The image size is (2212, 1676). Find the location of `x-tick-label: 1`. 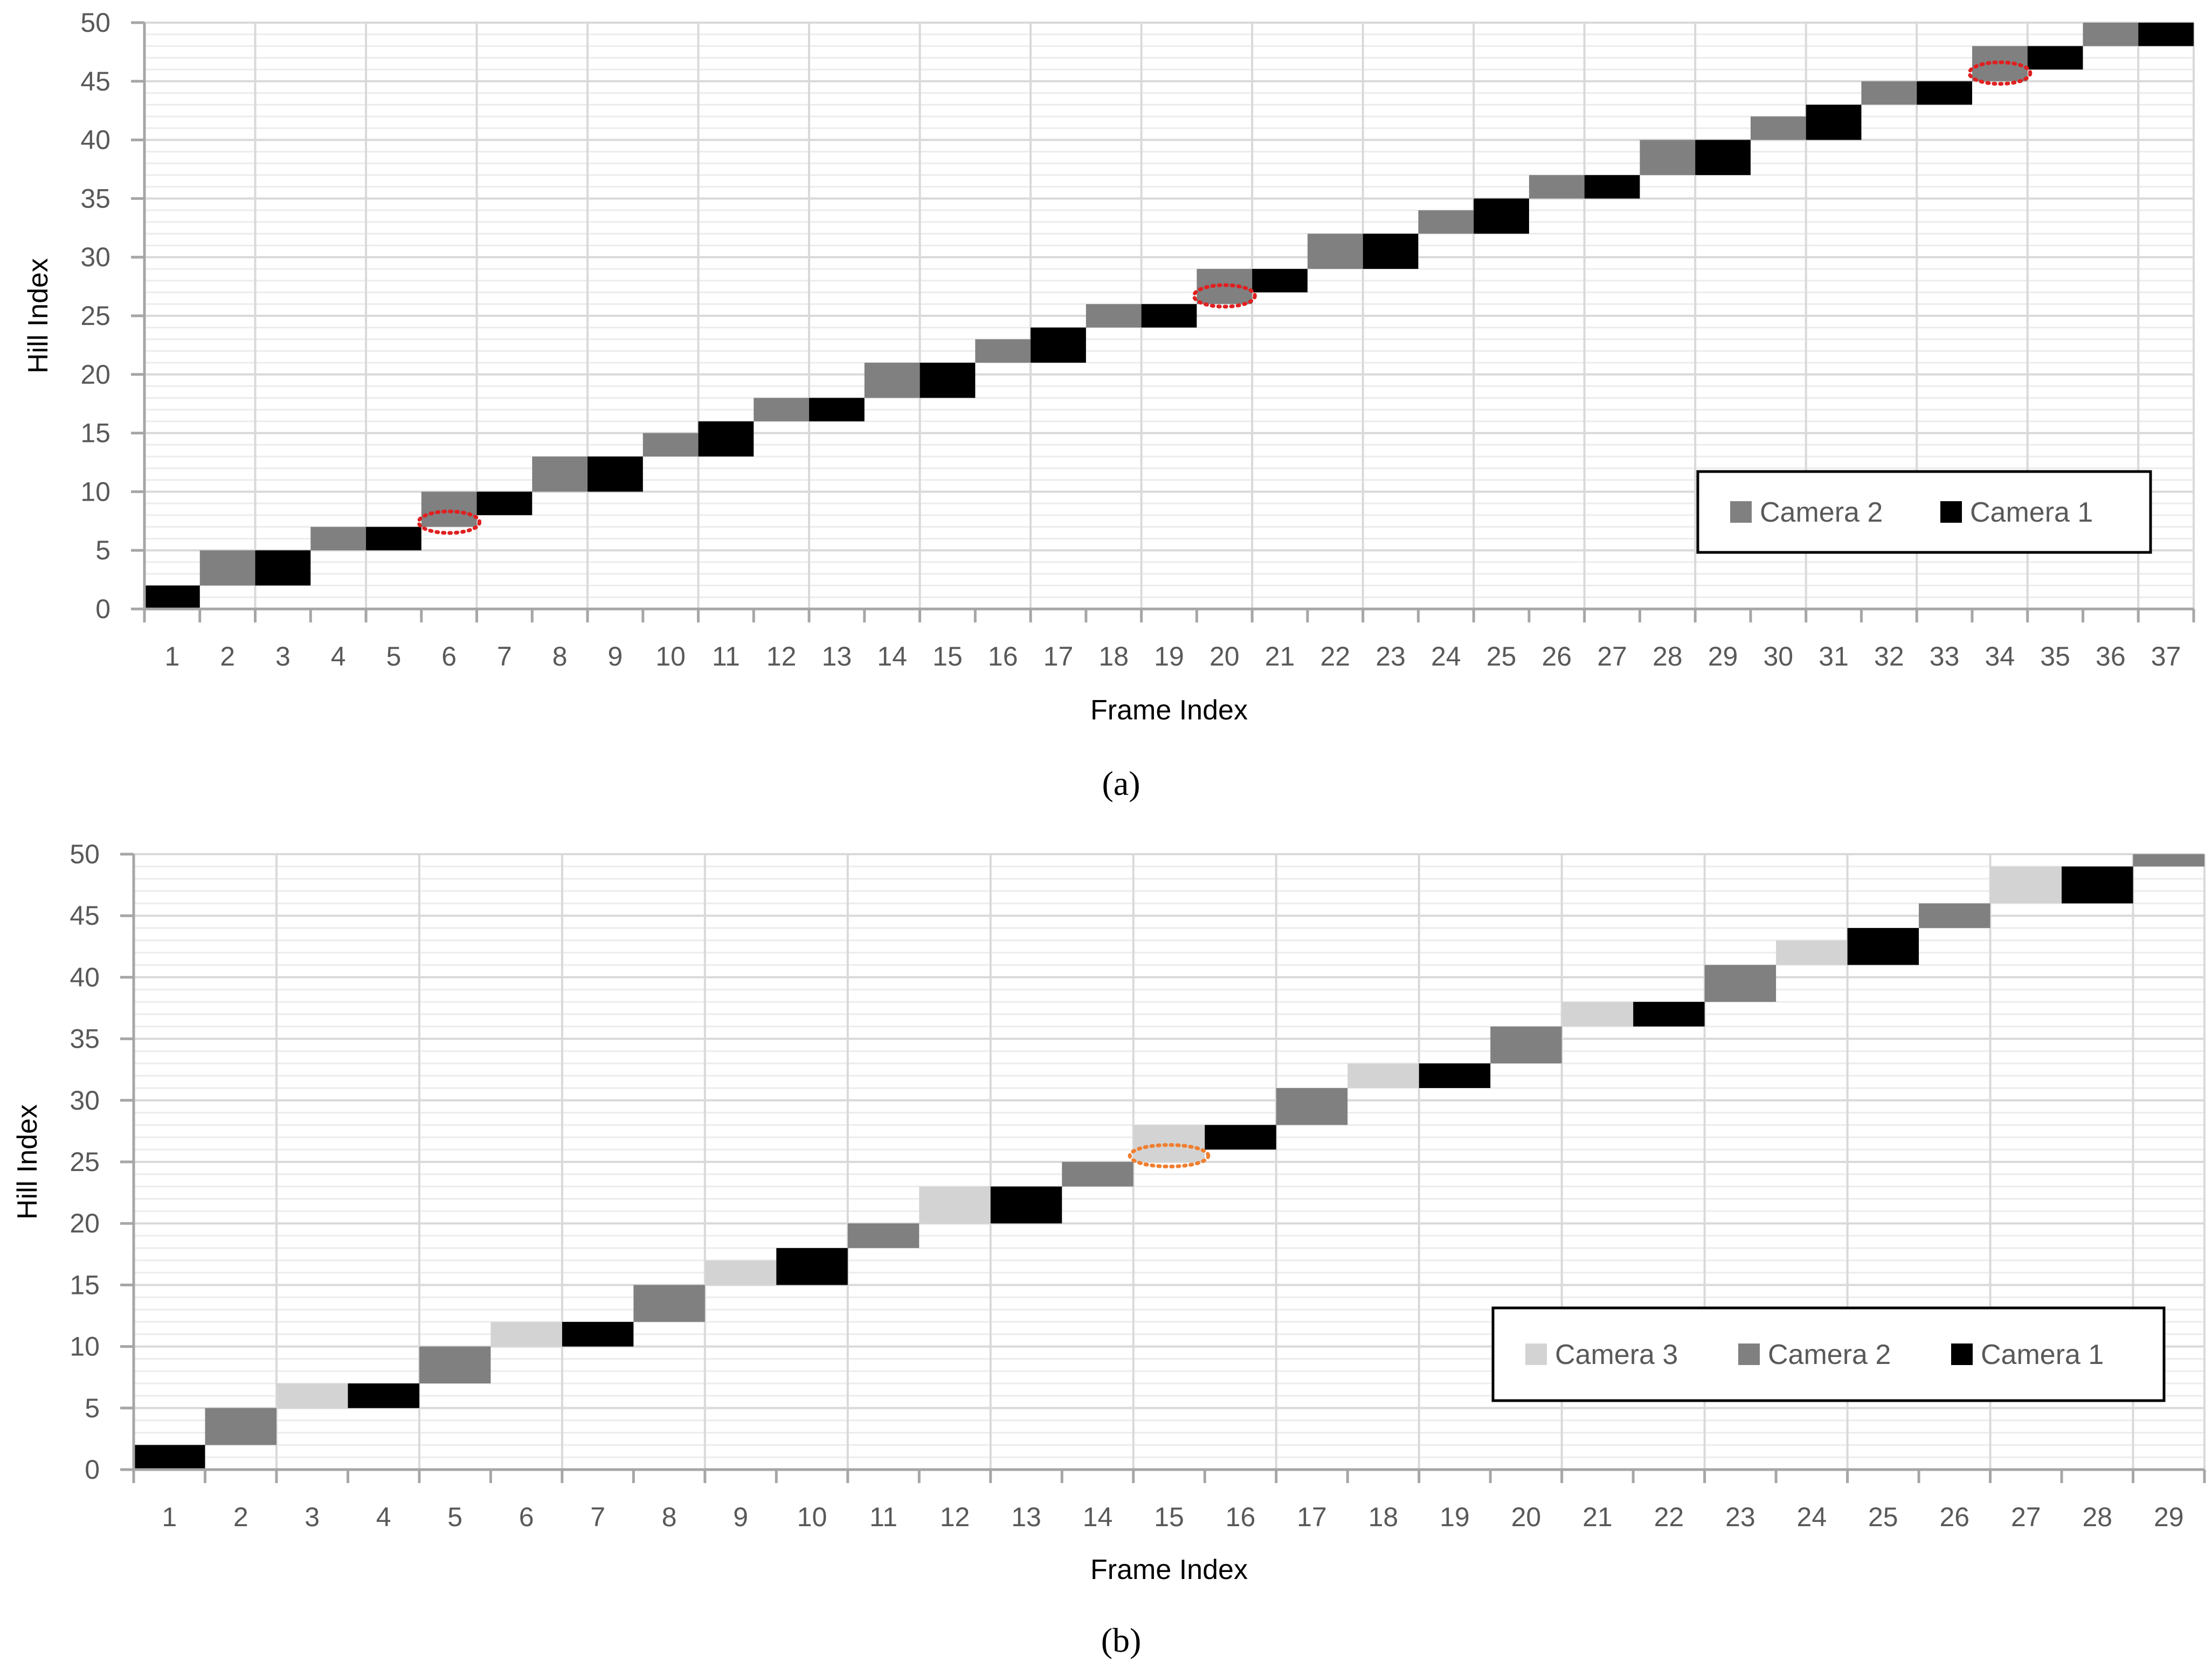

x-tick-label: 1 is located at coordinates (171, 656).